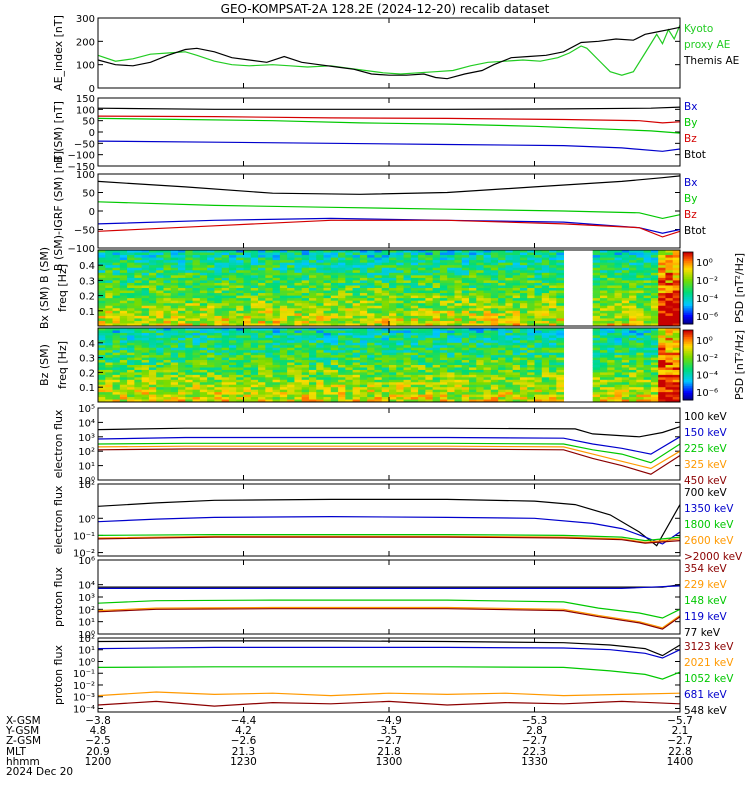 This screenshot has height=800, width=750. Describe the element at coordinates (688, 353) in the screenshot. I see `colorbar-segment` at that location.